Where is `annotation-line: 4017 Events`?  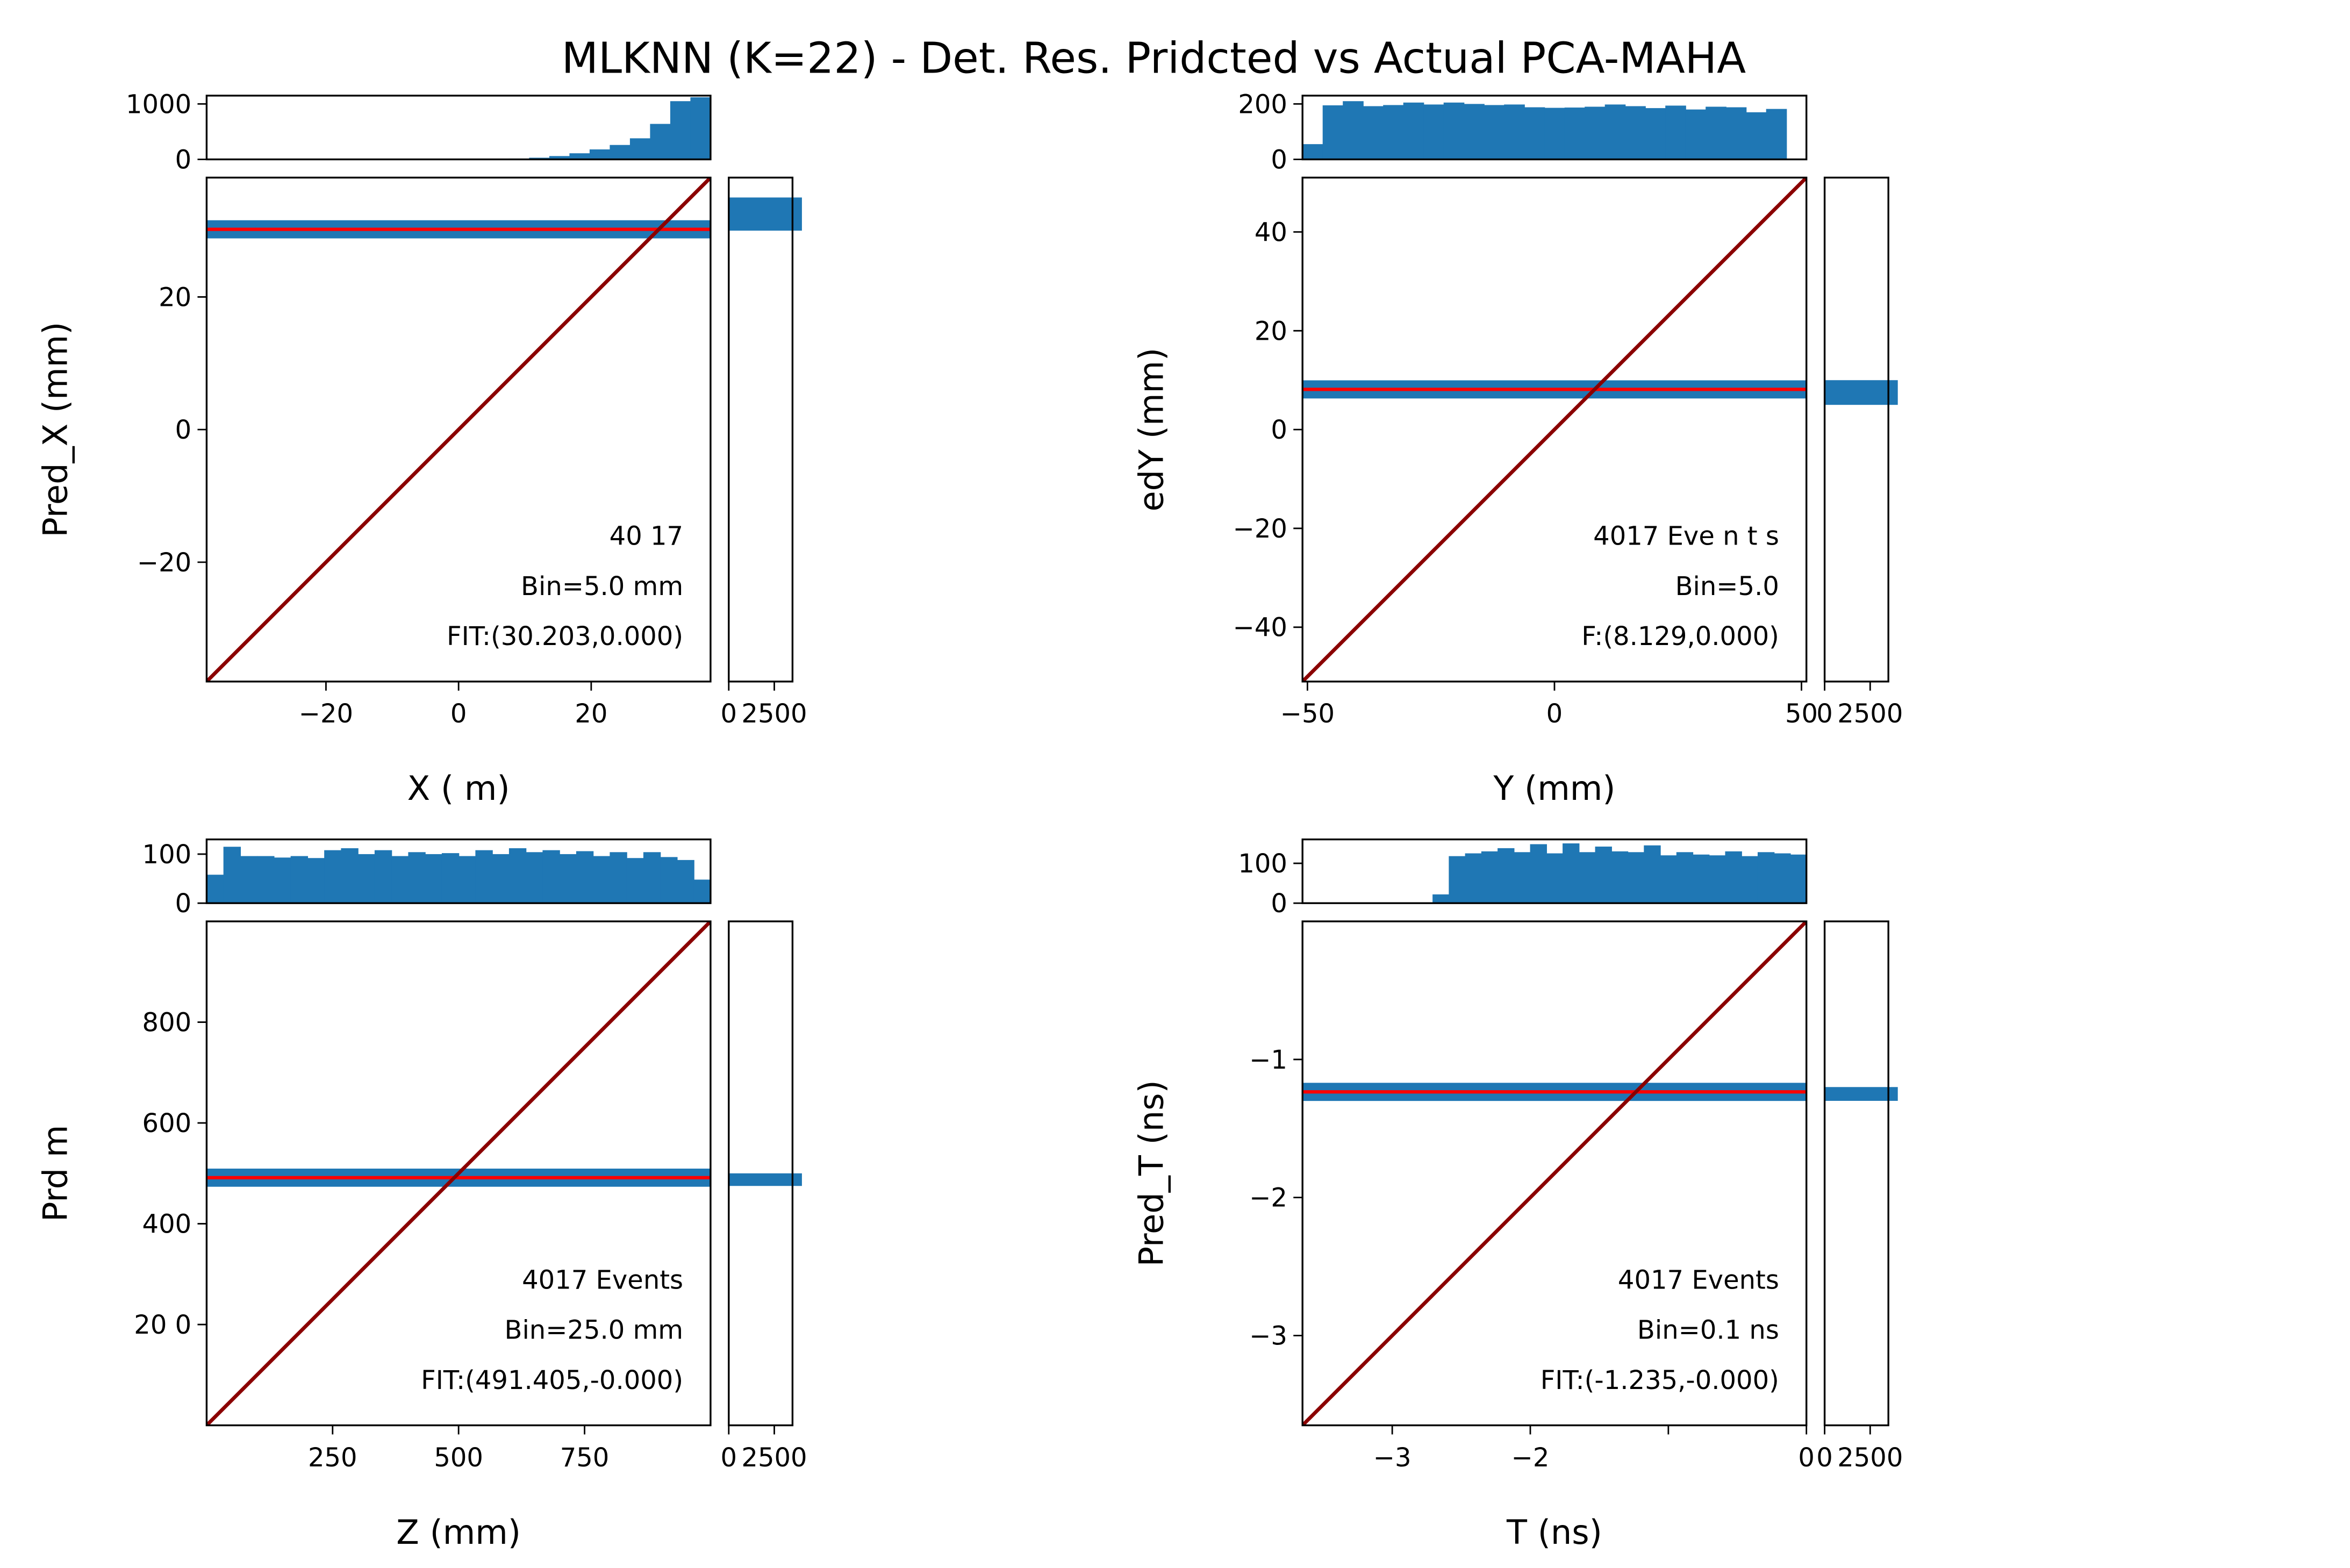
annotation-line: 4017 Events is located at coordinates (1698, 1280).